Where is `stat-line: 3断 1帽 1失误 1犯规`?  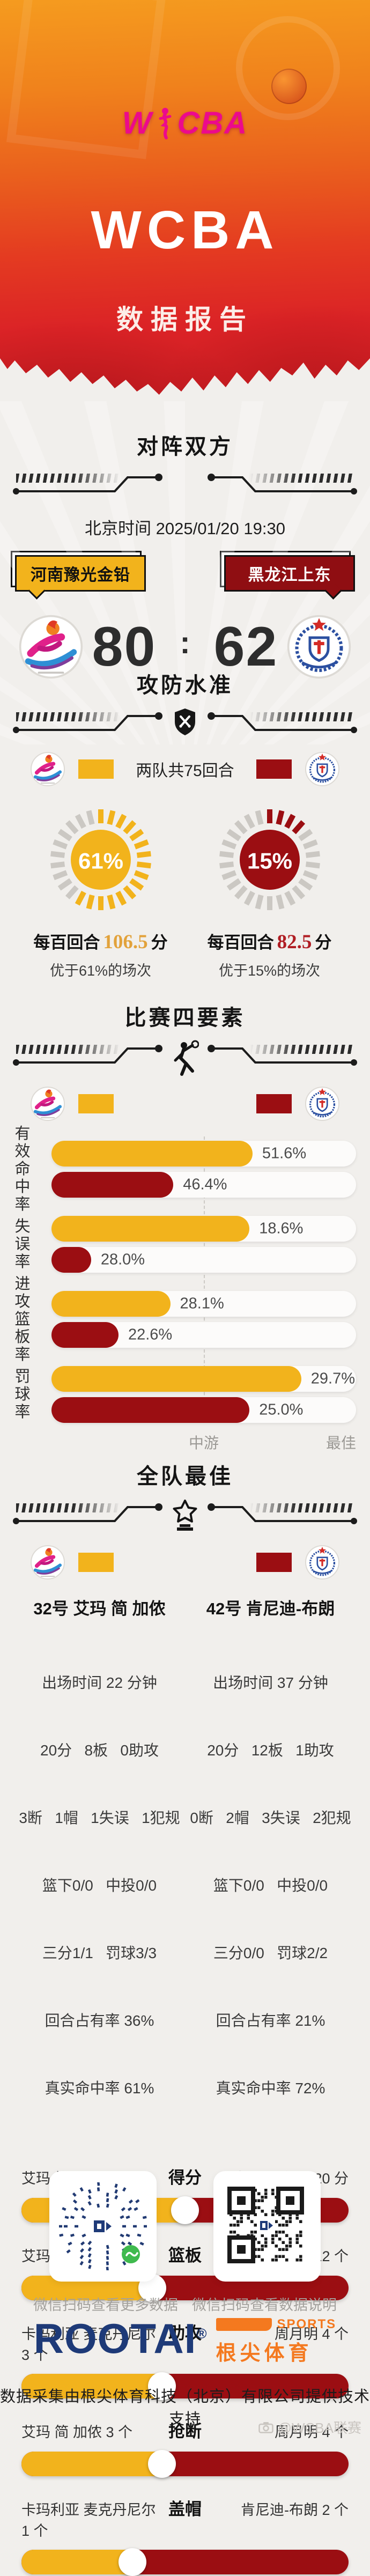
stat-line: 3断 1帽 1失误 1犯规 is located at coordinates (100, 1818).